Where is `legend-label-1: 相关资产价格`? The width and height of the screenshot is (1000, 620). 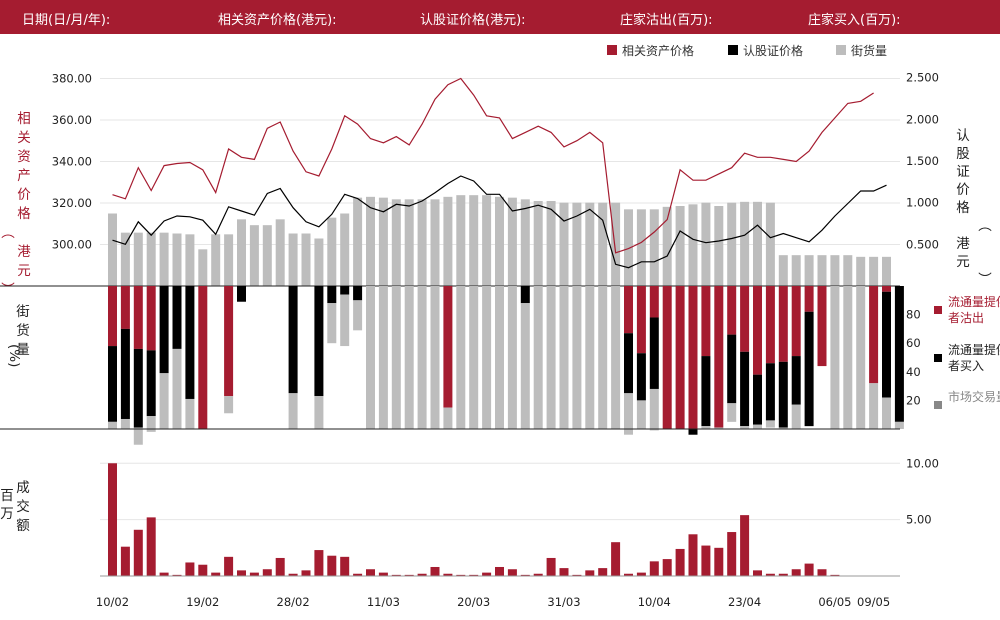
legend-label-1: 相关资产价格 is located at coordinates (658, 50).